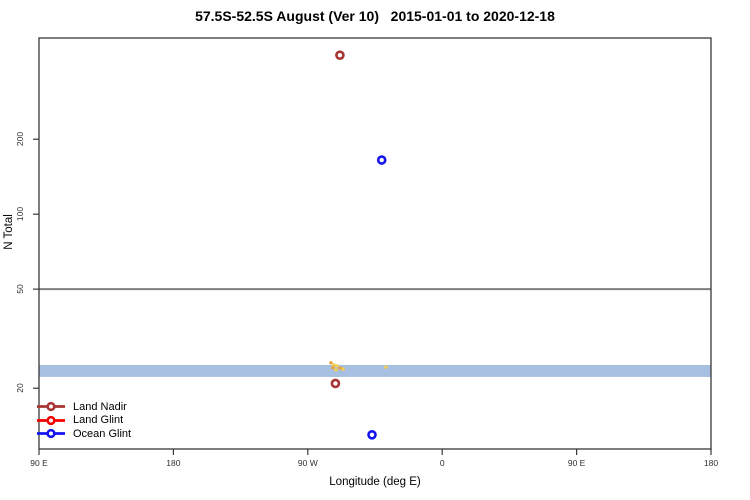  Describe the element at coordinates (20, 388) in the screenshot. I see `y-tick-label: 20` at that location.